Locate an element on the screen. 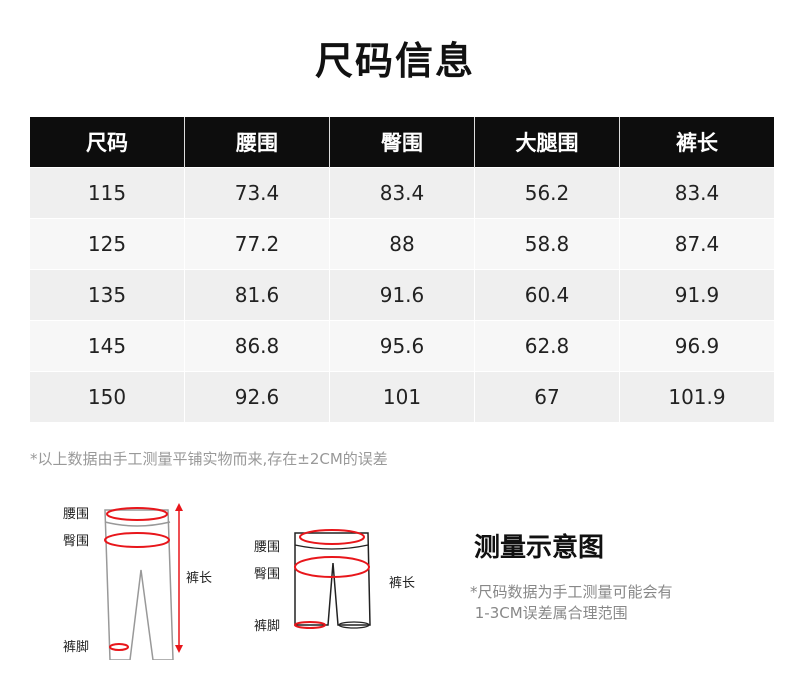 The width and height of the screenshot is (790, 697). table-row: 115 73.4 83.4 56.2 83.4 is located at coordinates (402, 193).